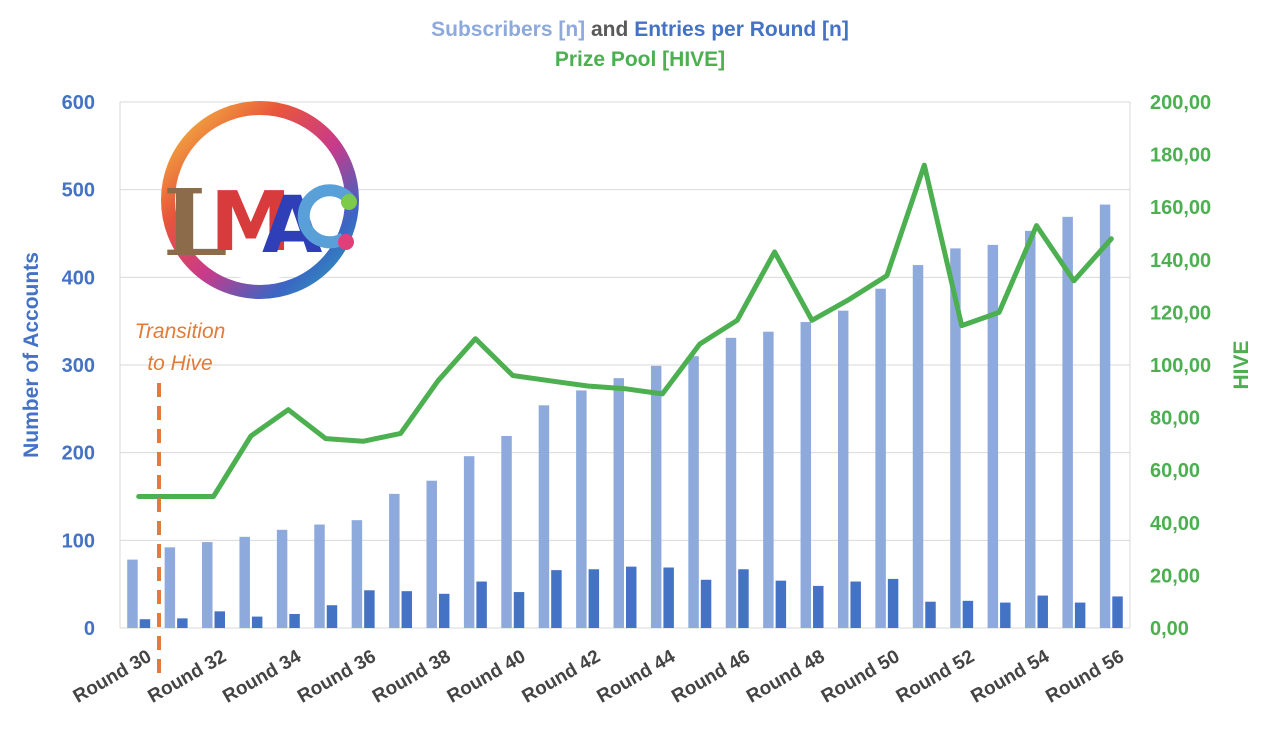 This screenshot has height=747, width=1280. I want to click on svg-text: M, so click(251, 222).